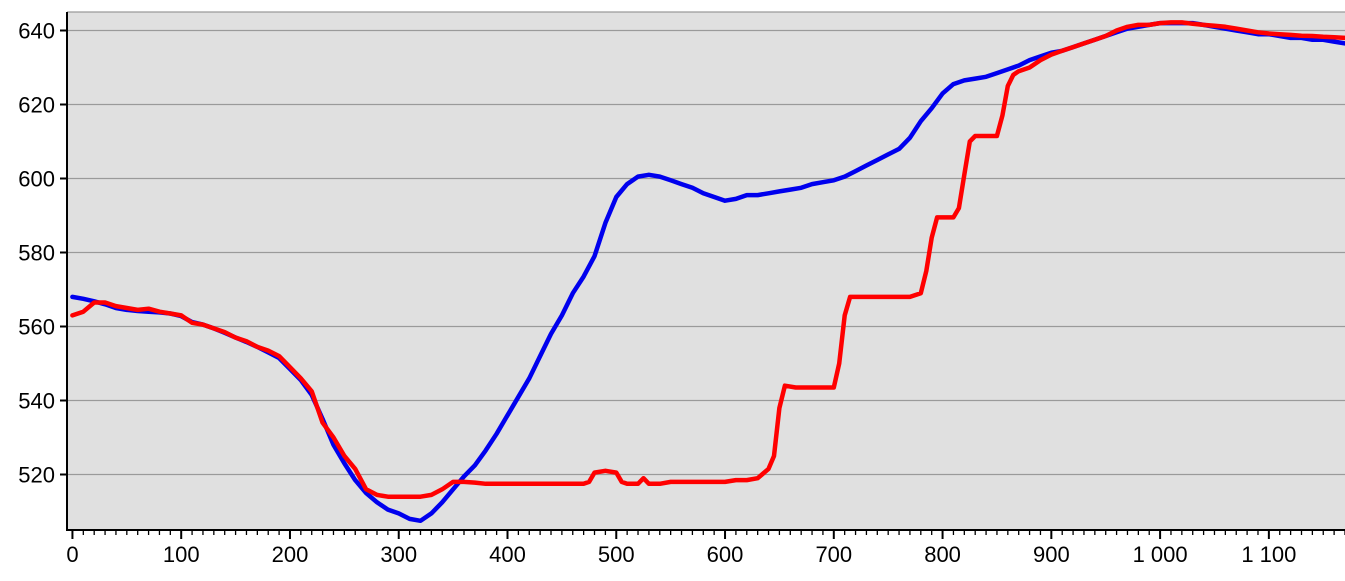  I want to click on y-tick-label: 580, so click(36, 253).